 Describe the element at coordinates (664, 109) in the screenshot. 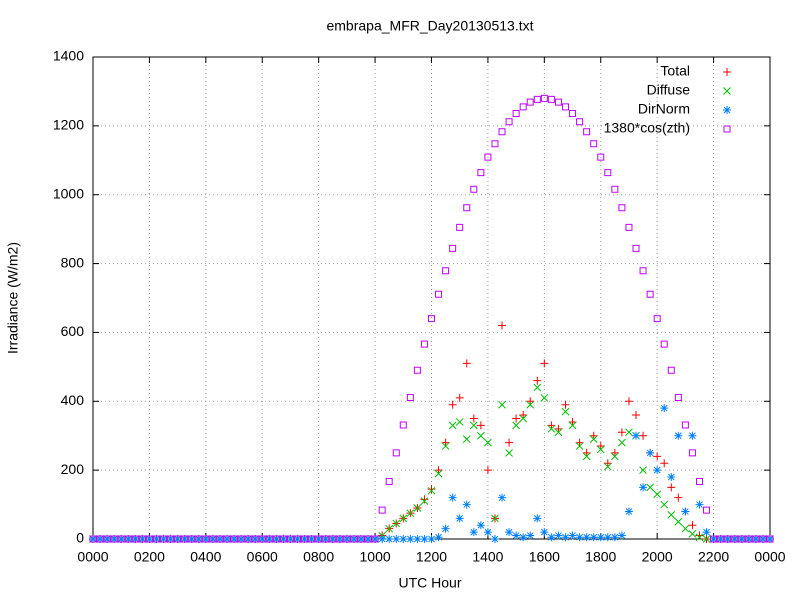

I see `legend-label: DirNorm` at that location.